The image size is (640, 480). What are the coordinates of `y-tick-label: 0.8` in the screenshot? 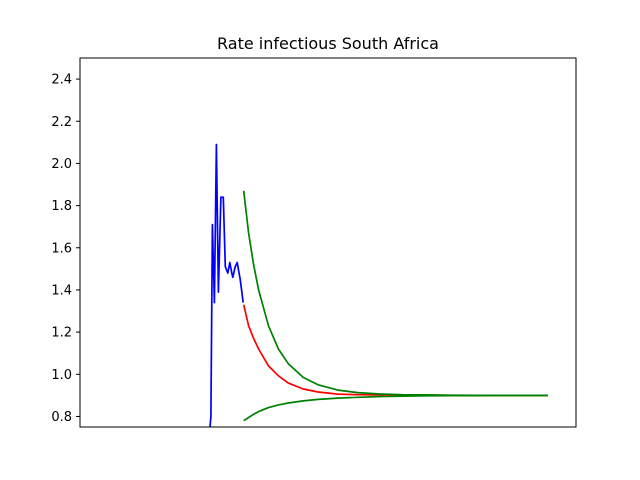 It's located at (61, 417).